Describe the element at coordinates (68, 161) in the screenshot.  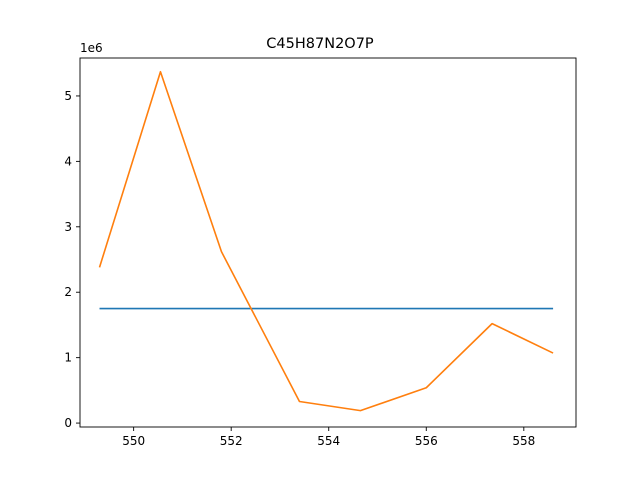
I see `y-tick-label: 4` at that location.